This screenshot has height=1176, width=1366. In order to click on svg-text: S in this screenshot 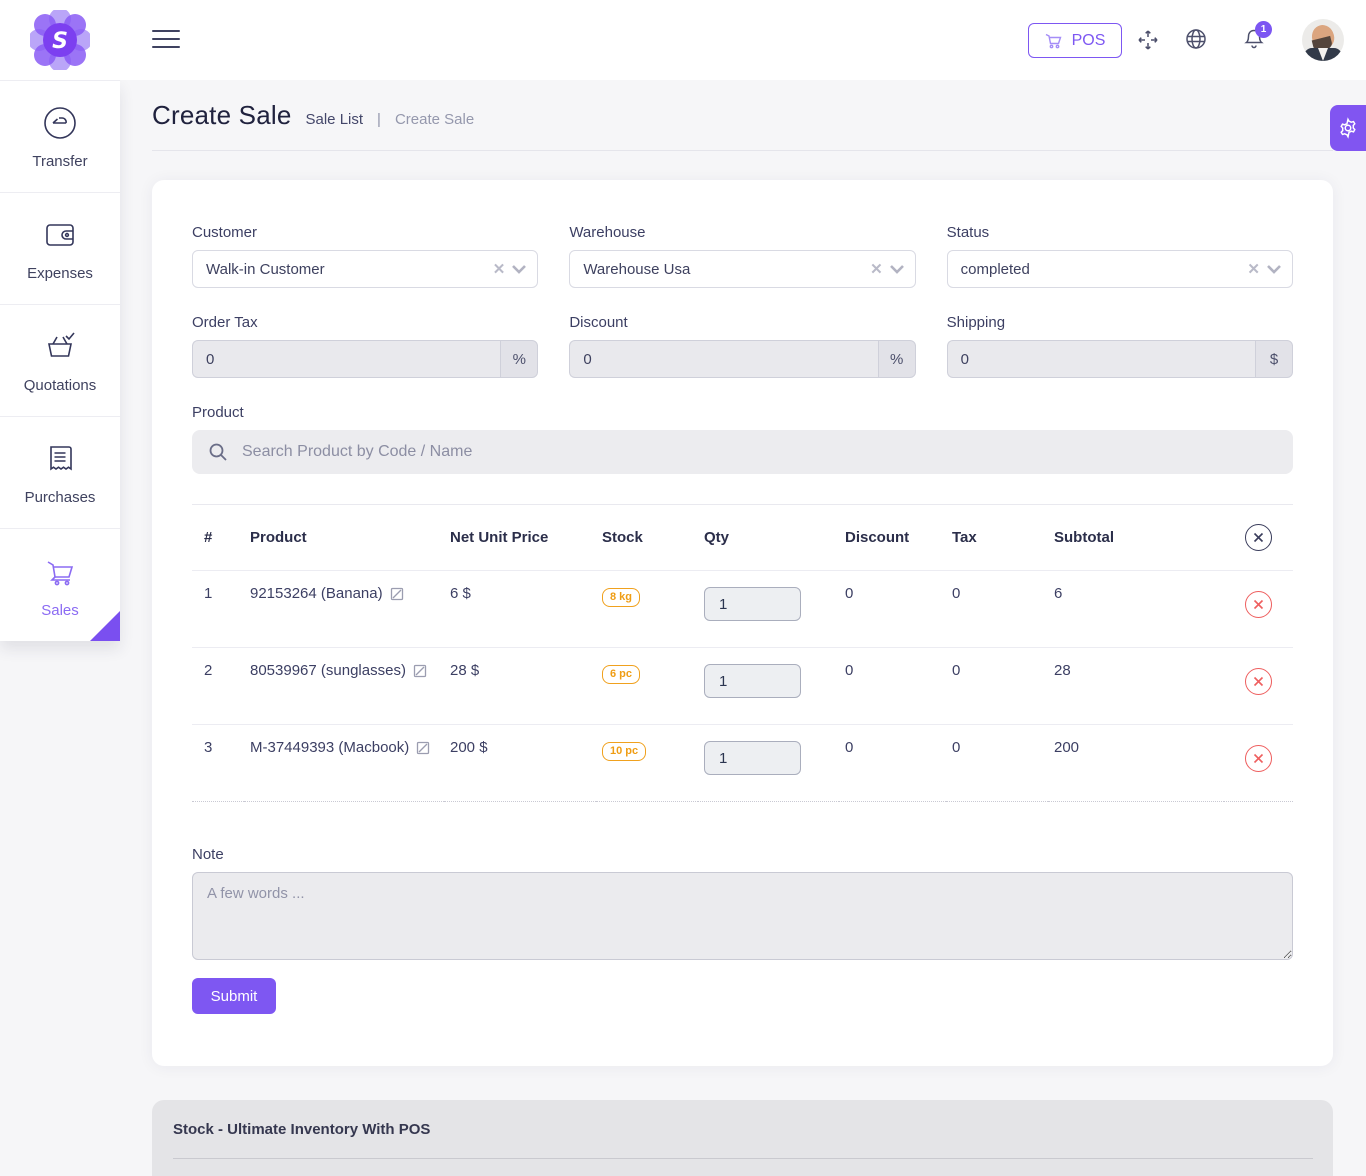, I will do `click(60, 41)`.